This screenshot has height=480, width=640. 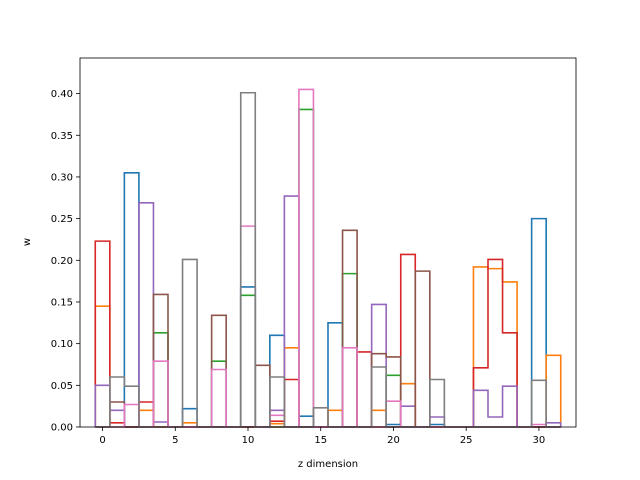 What do you see at coordinates (539, 440) in the screenshot?
I see `x-tick-label: 30` at bounding box center [539, 440].